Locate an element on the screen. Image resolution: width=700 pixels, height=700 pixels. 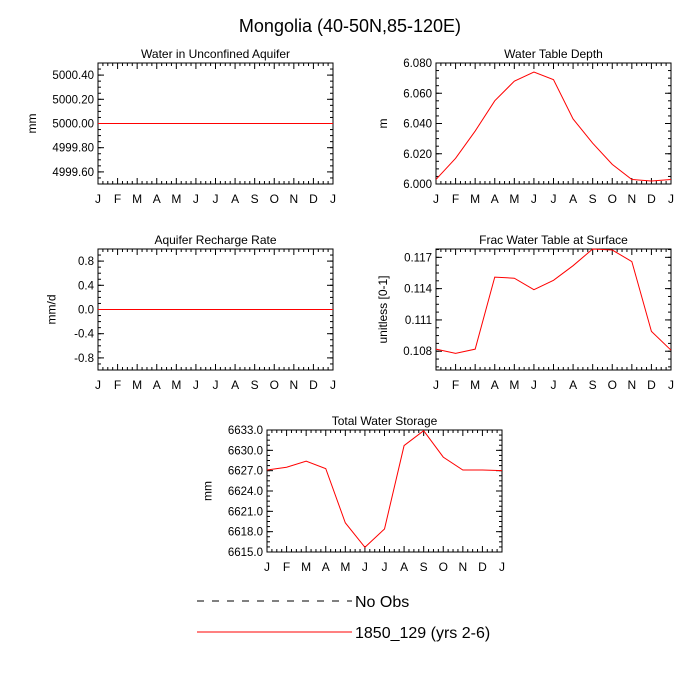
y-tick-label: 5000.00 is located at coordinates (73, 125).